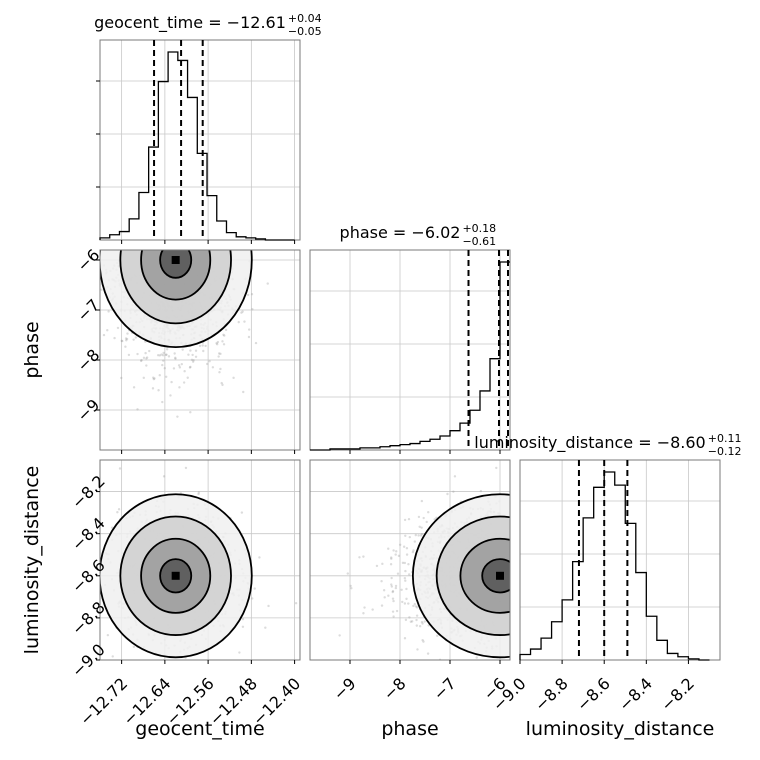 The height and width of the screenshot is (760, 760). What do you see at coordinates (88, 310) in the screenshot?
I see `y-tick-label-phase: −7` at bounding box center [88, 310].